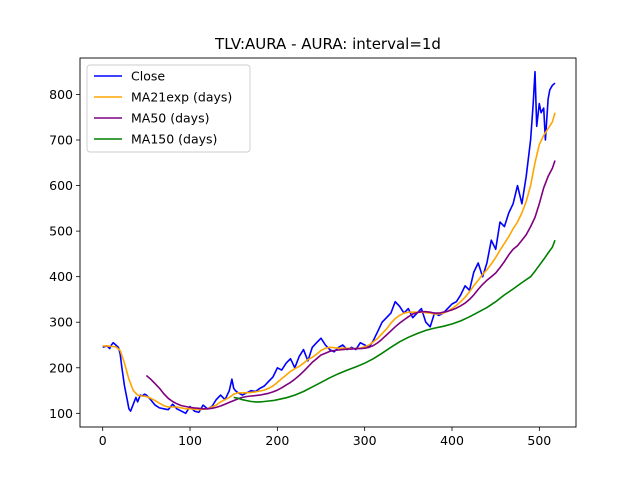 The image size is (640, 480). I want to click on y-tick-label: 600, so click(61, 185).